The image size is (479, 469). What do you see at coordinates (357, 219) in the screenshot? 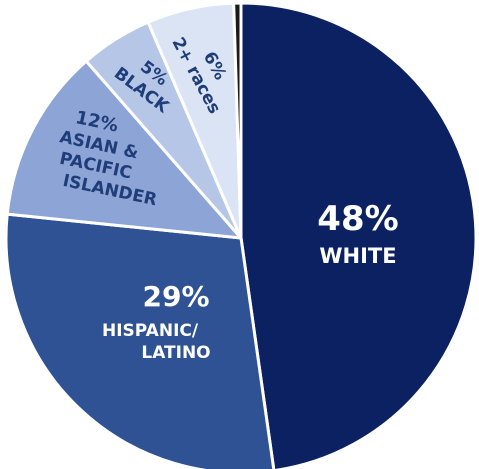
I see `slice-value-white: 48%` at bounding box center [357, 219].